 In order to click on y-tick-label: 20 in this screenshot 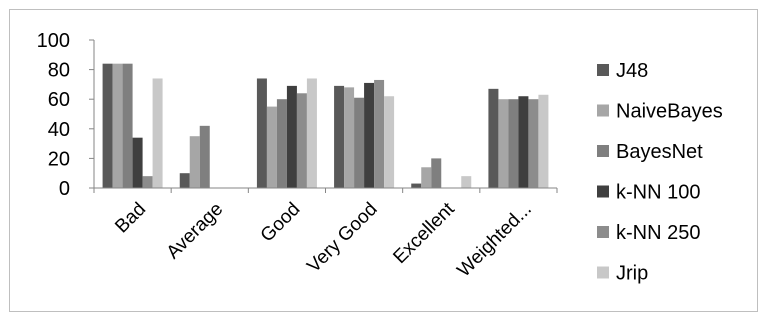, I will do `click(59, 159)`.